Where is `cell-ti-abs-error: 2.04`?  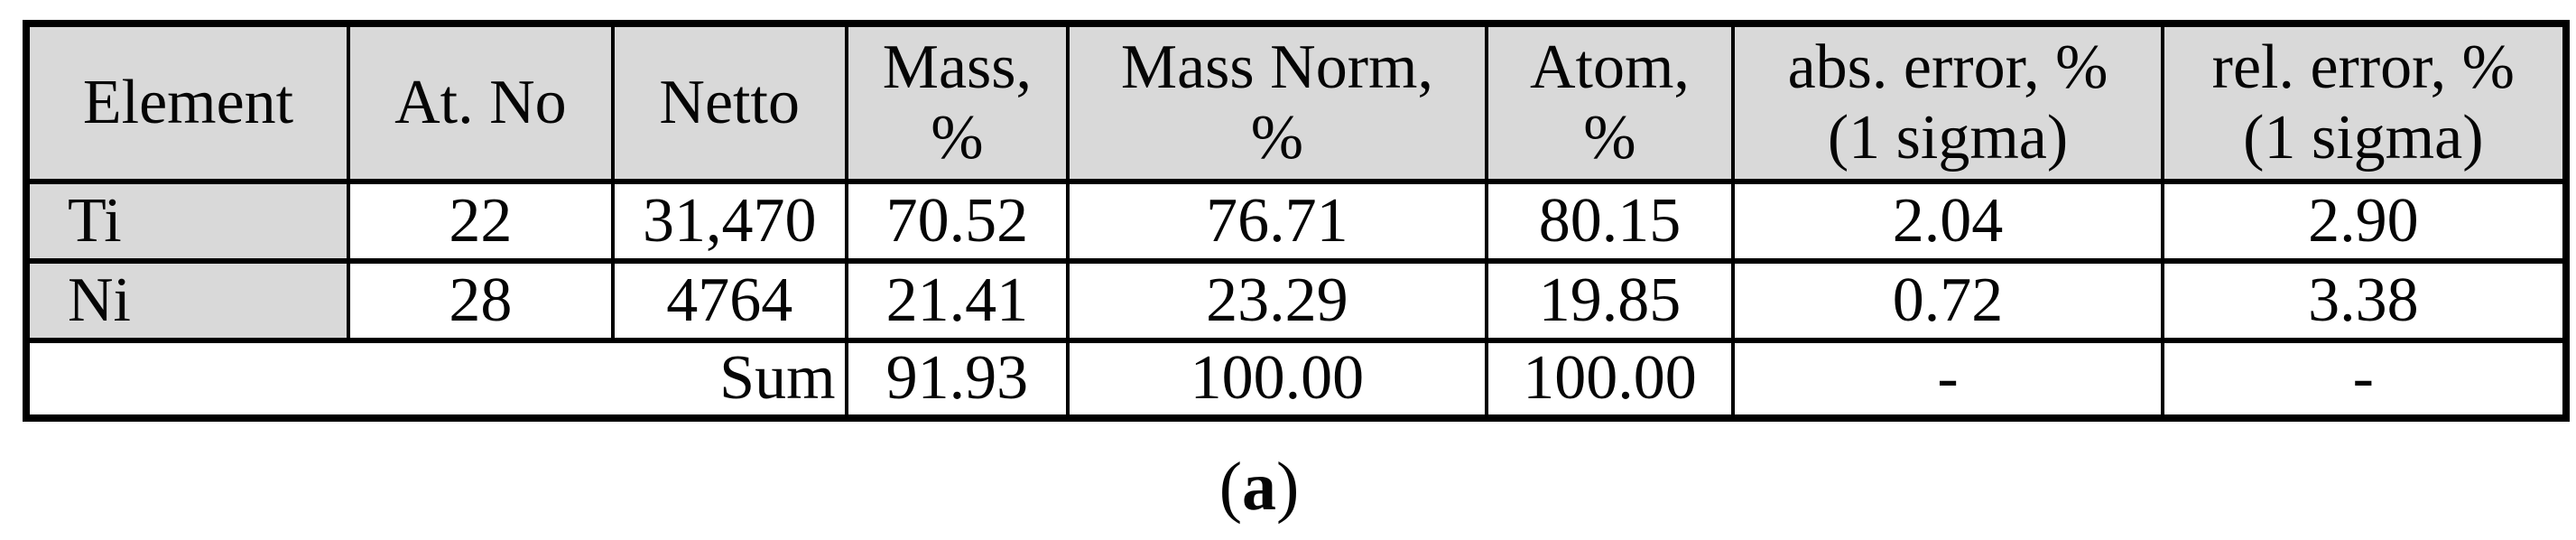
cell-ti-abs-error: 2.04 is located at coordinates (1947, 221).